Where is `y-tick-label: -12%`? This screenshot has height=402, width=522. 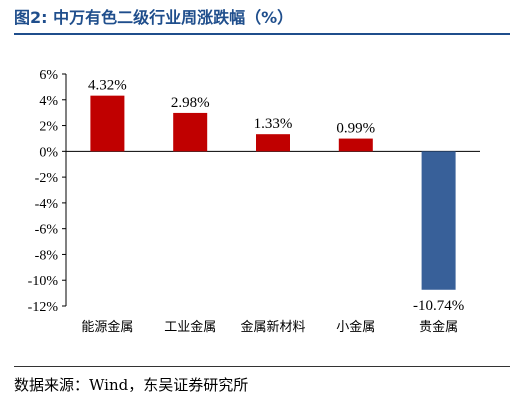
y-tick-label: -12% is located at coordinates (43, 307).